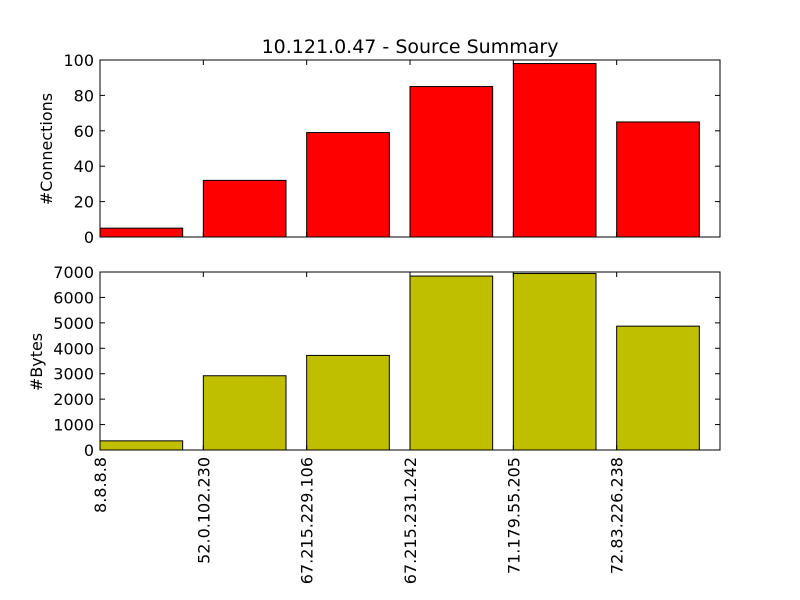 The width and height of the screenshot is (800, 600). What do you see at coordinates (78, 60) in the screenshot?
I see `connections-y-tick-label: 100` at bounding box center [78, 60].